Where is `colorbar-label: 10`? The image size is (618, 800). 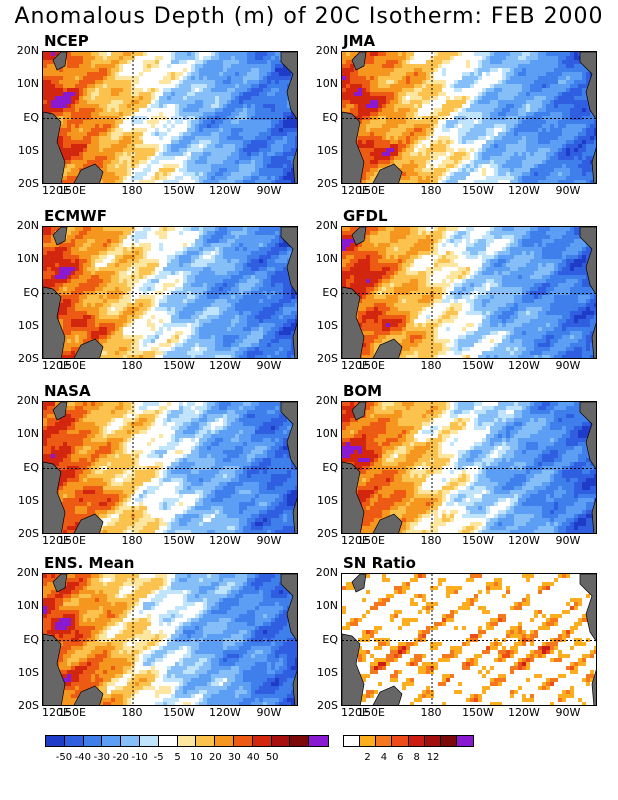 colorbar-label: 10 is located at coordinates (196, 757).